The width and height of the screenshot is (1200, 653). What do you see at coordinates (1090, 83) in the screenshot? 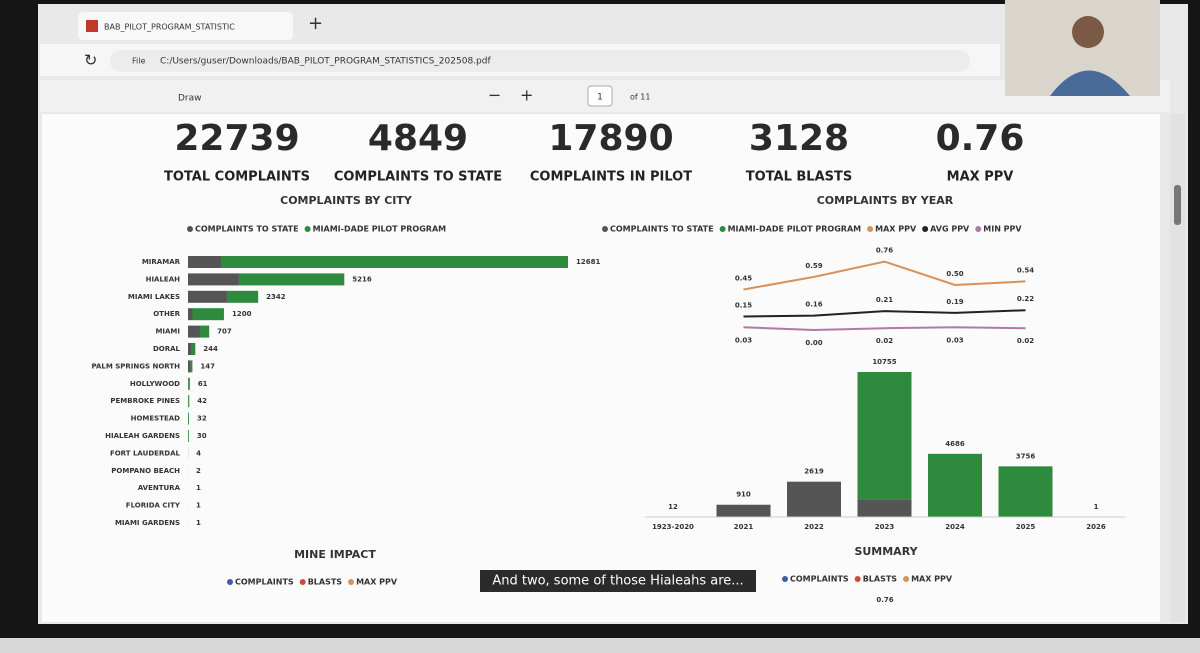
I see `webcam-person-body` at bounding box center [1090, 83].